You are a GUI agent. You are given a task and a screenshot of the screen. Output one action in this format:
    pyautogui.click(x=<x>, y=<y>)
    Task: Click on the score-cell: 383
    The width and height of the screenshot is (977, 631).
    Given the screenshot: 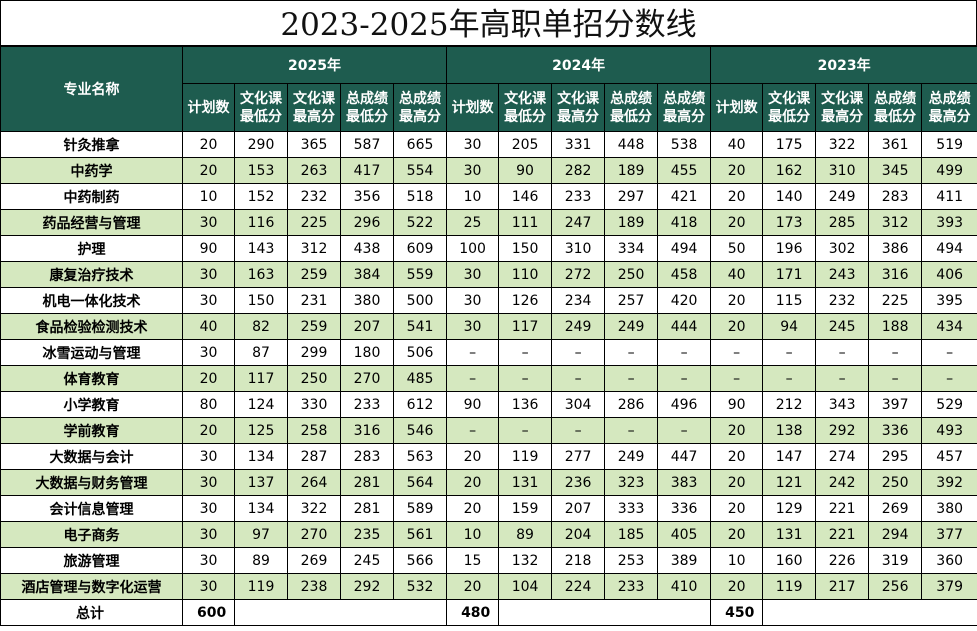 What is the action you would take?
    pyautogui.click(x=684, y=482)
    